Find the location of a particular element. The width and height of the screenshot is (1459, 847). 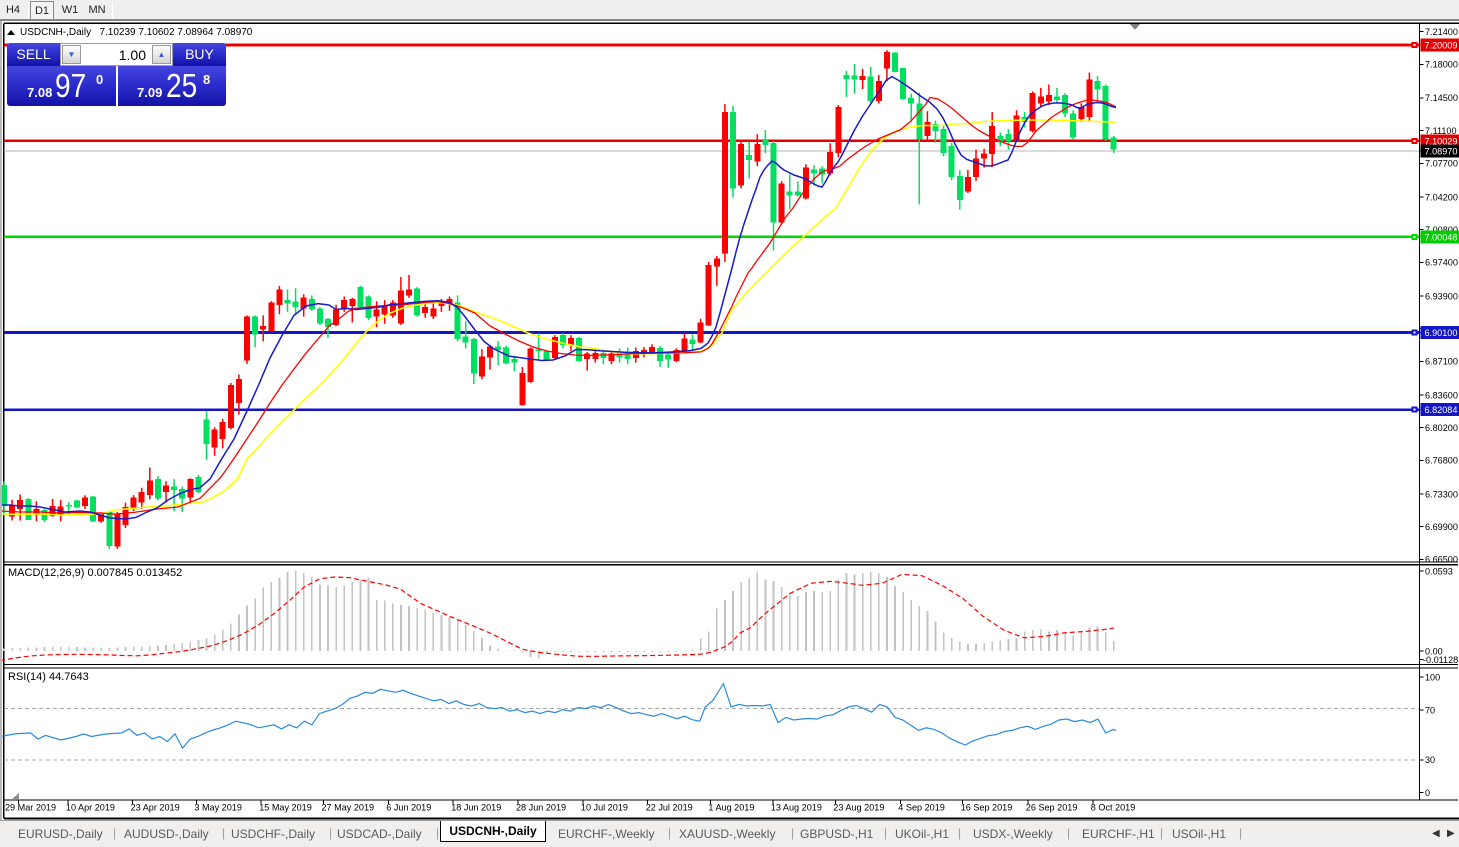

svg-text: 6.93900 is located at coordinates (1441, 296).